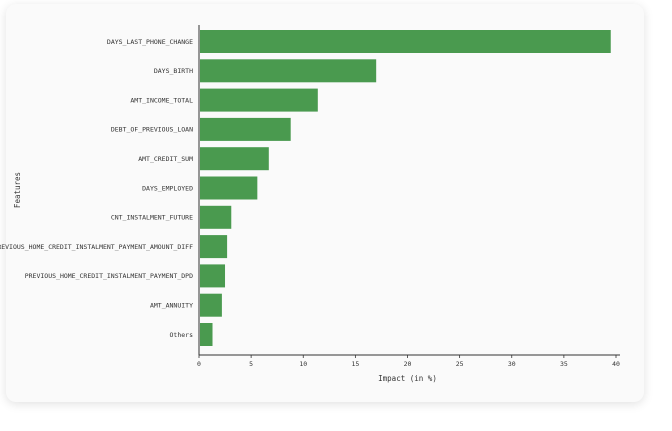  Describe the element at coordinates (245, 129) in the screenshot. I see `bar-debt-of-previous-loan` at that location.